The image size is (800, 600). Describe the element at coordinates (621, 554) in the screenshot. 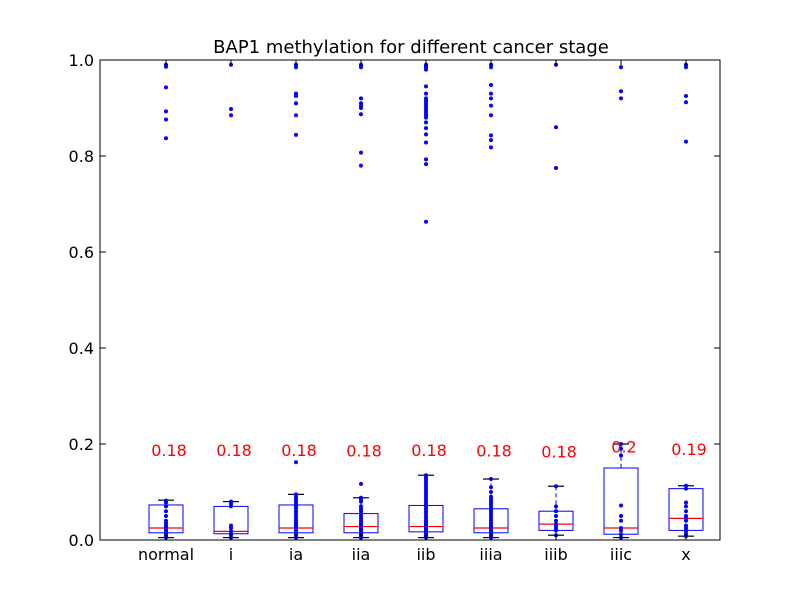

I see `x-tick-label: iiic` at that location.